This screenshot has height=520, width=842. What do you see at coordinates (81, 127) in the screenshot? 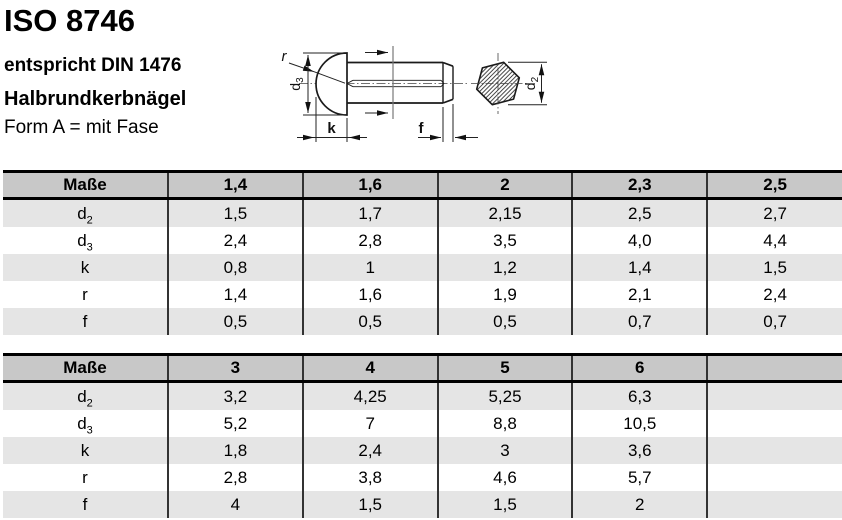
I see `form-note: Form A = mit Fase` at bounding box center [81, 127].